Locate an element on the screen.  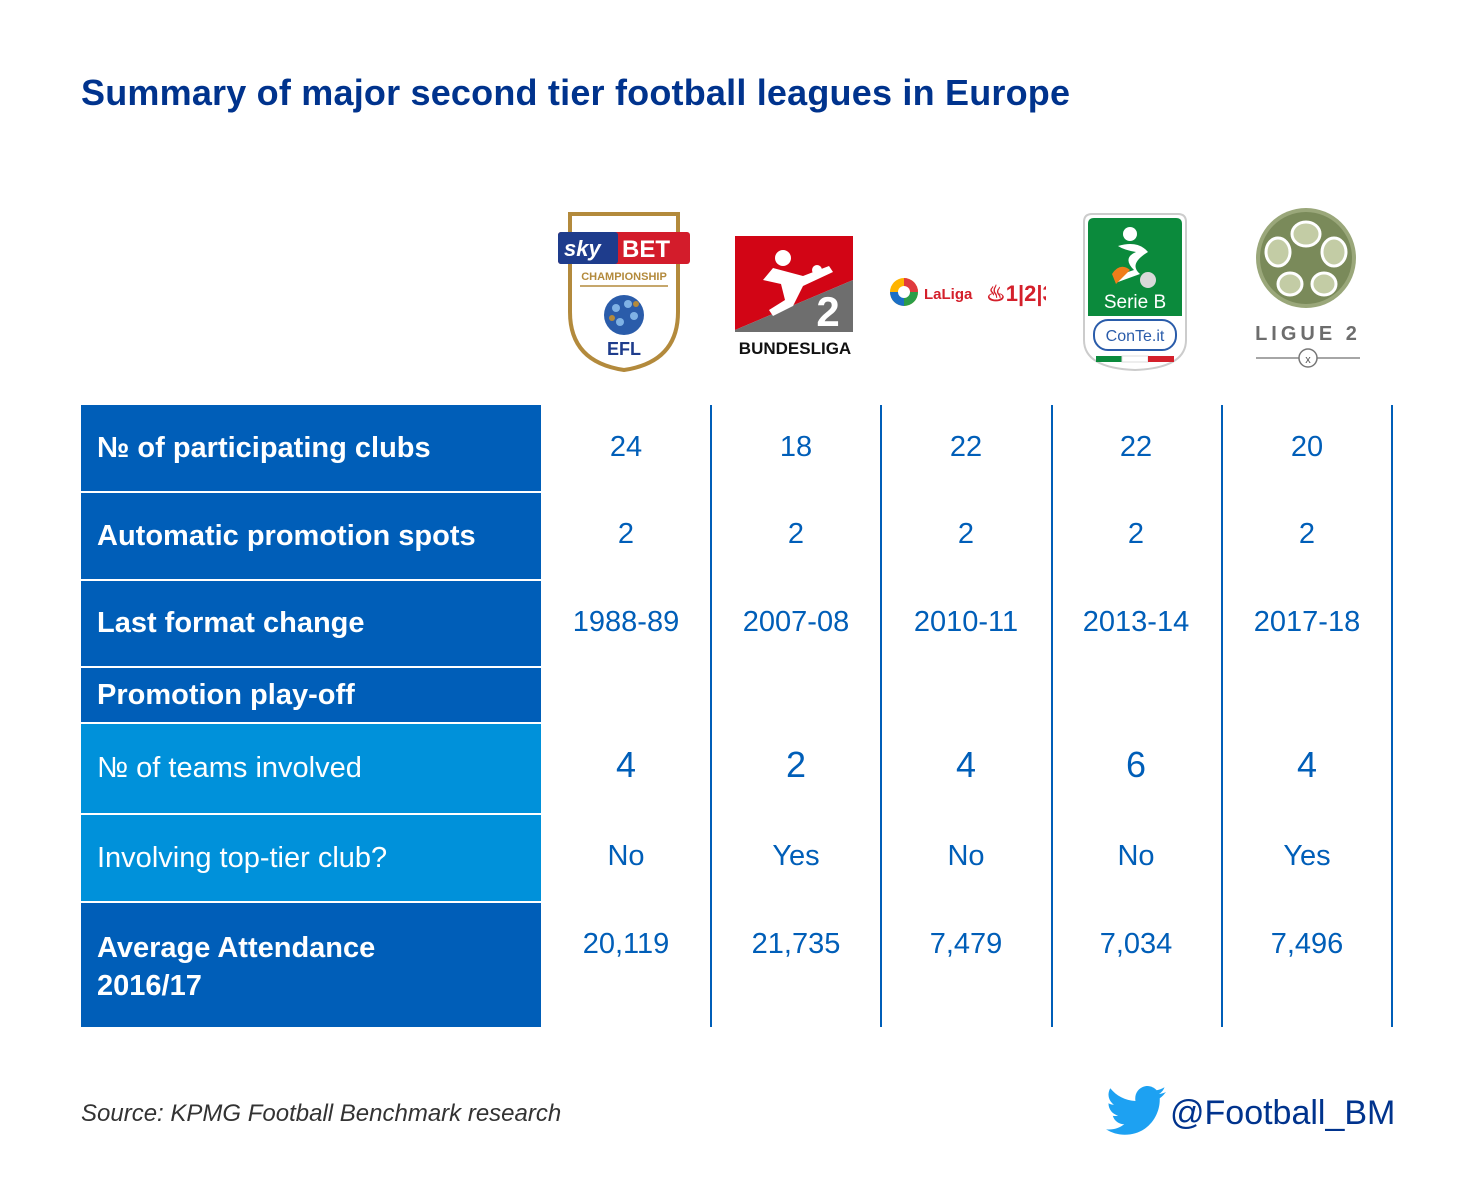
twitter-bird-icon is located at coordinates (1136, 1111).